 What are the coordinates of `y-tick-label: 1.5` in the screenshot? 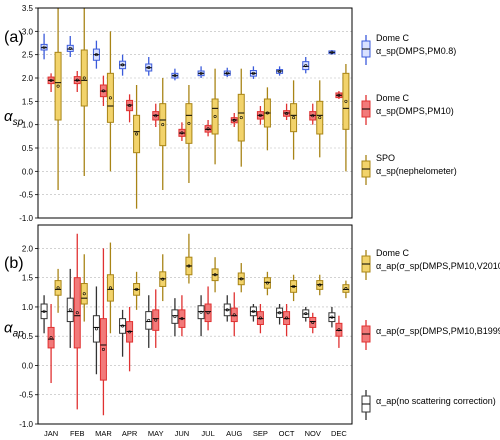 It's located at (28, 278).